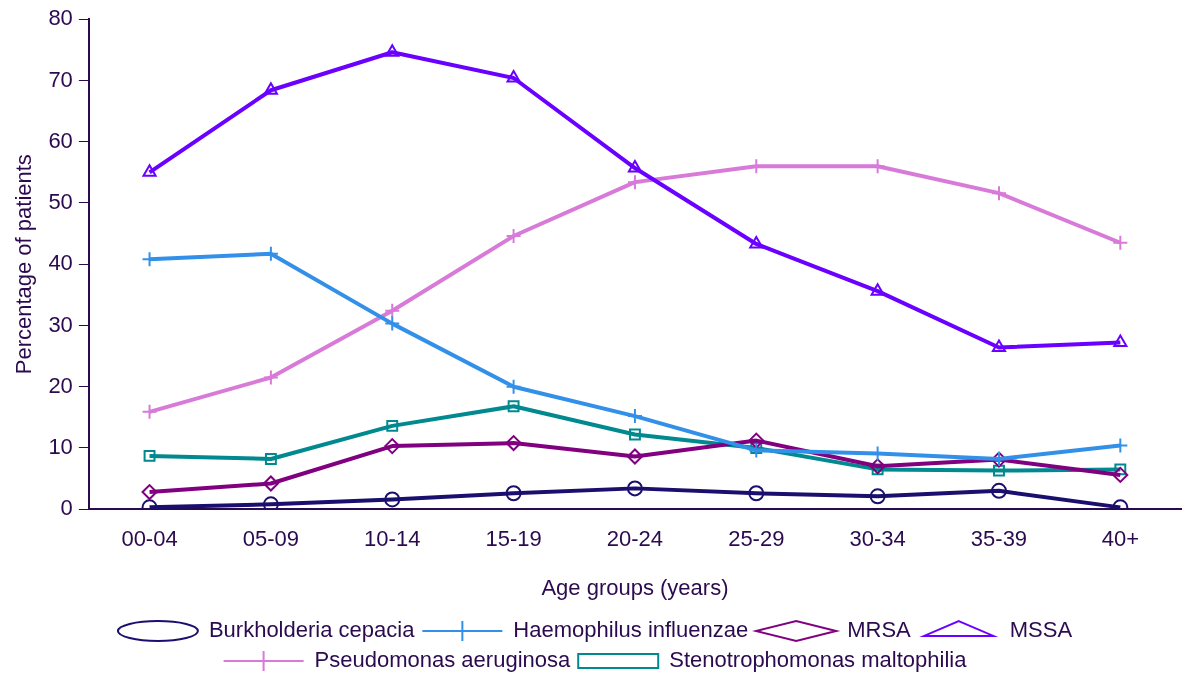 The width and height of the screenshot is (1190, 686). Describe the element at coordinates (818, 660) in the screenshot. I see `legend-label: Stenotrophomonas maltophilia` at that location.